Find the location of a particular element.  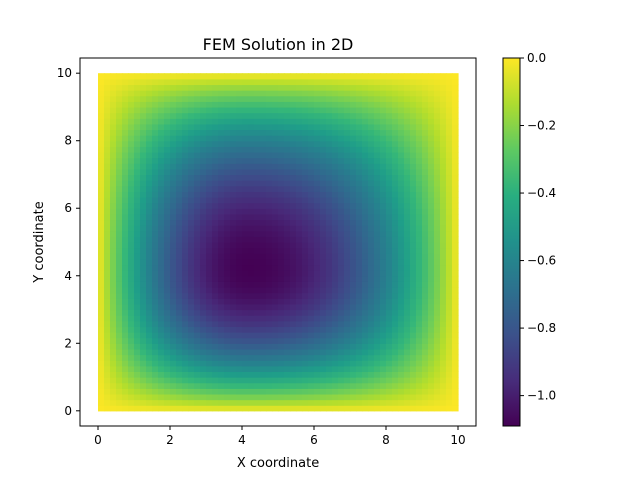

y-axis-label: Y coordinate is located at coordinates (39, 242).